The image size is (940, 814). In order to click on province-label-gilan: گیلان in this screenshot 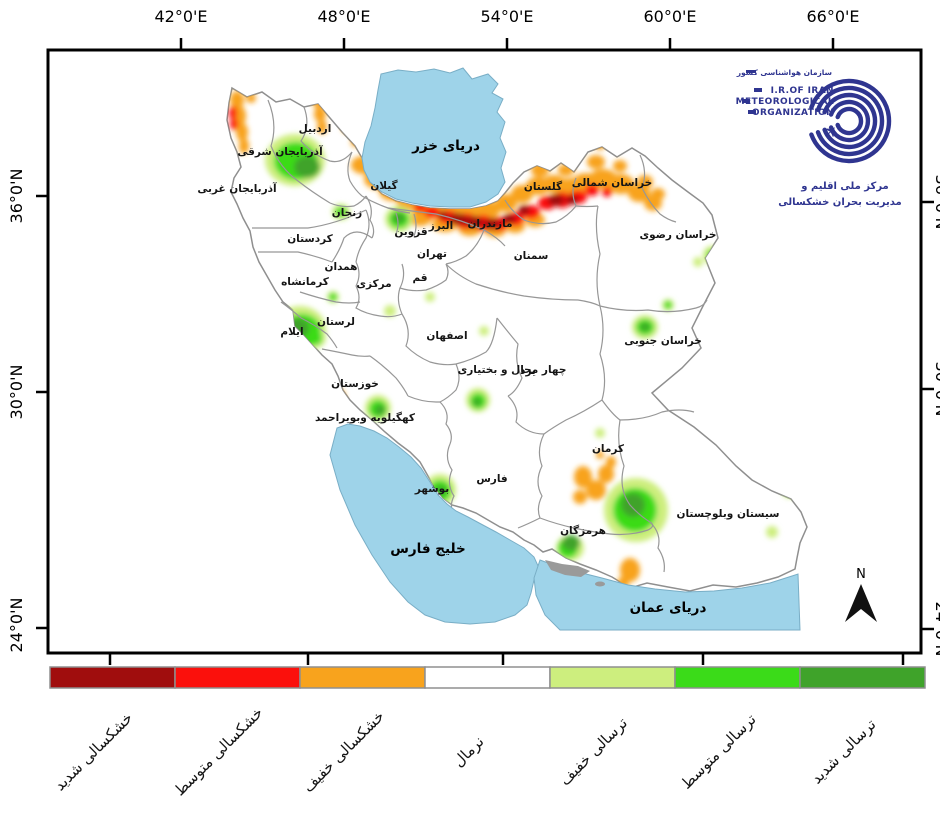, I will do `click(384, 185)`.